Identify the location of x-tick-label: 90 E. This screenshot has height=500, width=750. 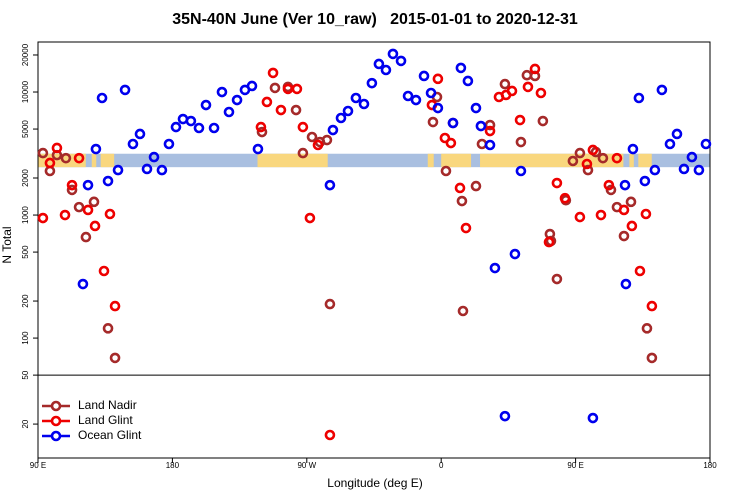
(38, 465).